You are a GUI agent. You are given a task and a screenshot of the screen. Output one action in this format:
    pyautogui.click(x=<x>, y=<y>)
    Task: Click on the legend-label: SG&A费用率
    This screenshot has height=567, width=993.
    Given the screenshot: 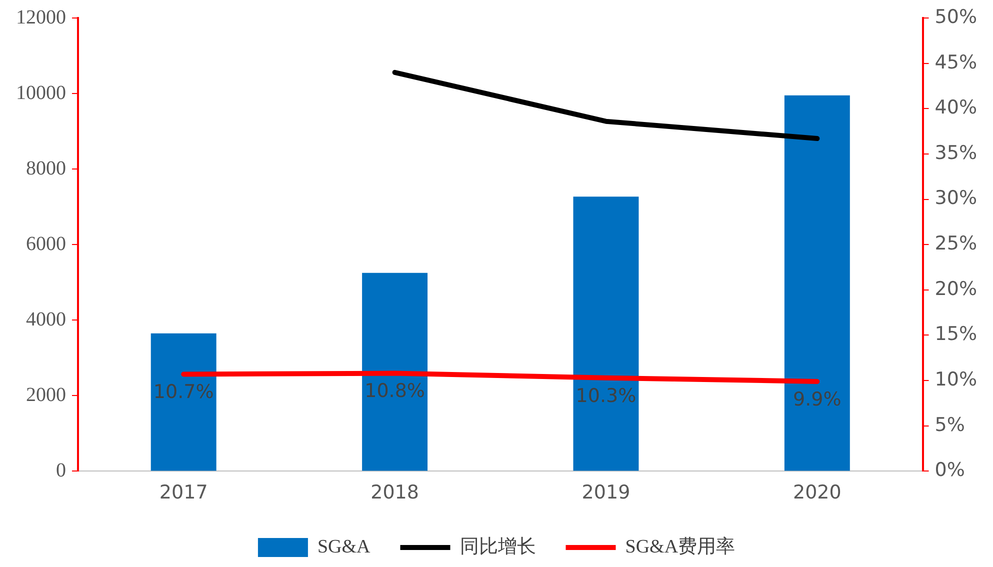 What is the action you would take?
    pyautogui.click(x=680, y=546)
    